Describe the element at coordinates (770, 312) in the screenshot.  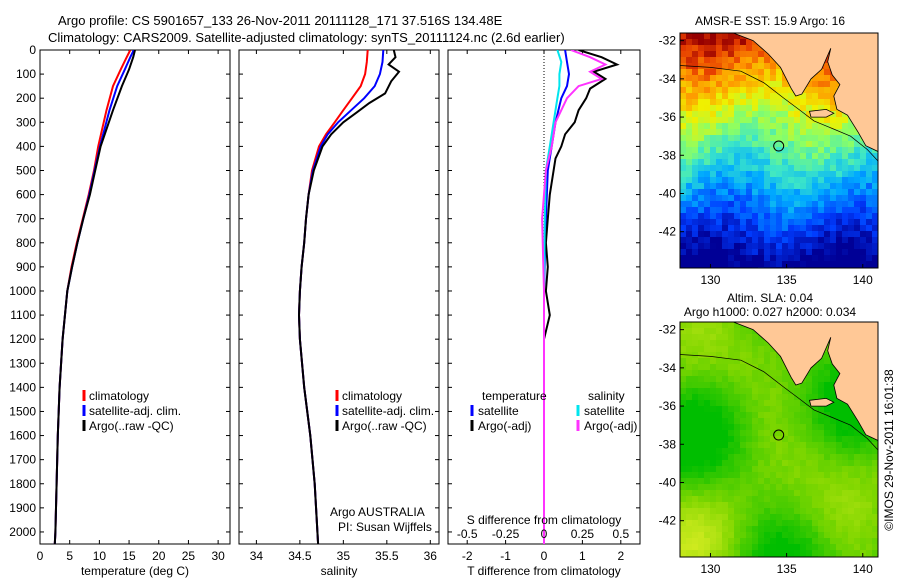
I see `sla-map-title-line2: Argo h1000: 0.027 h2000: 0.034` at that location.